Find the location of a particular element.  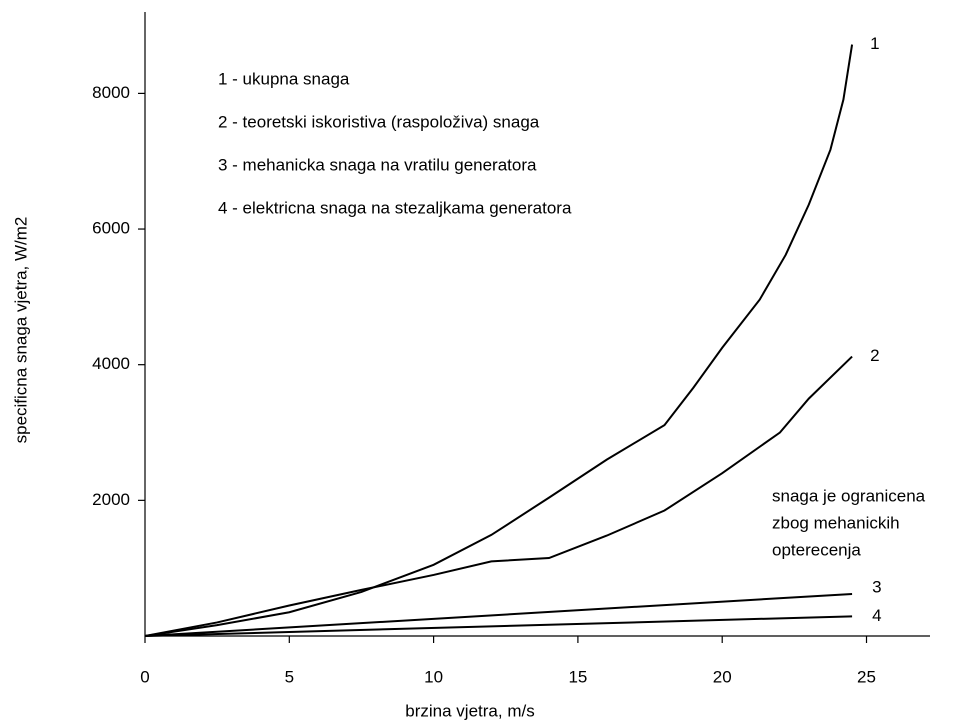

x-tick-label: 25 is located at coordinates (866, 676).